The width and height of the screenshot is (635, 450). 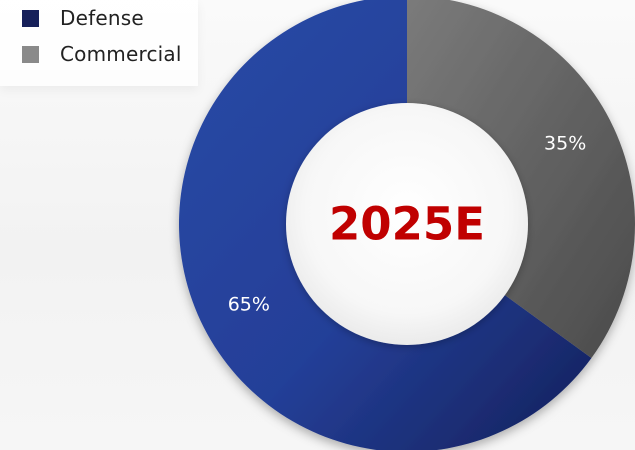 I want to click on legend-swatch-defense, so click(x=30, y=18).